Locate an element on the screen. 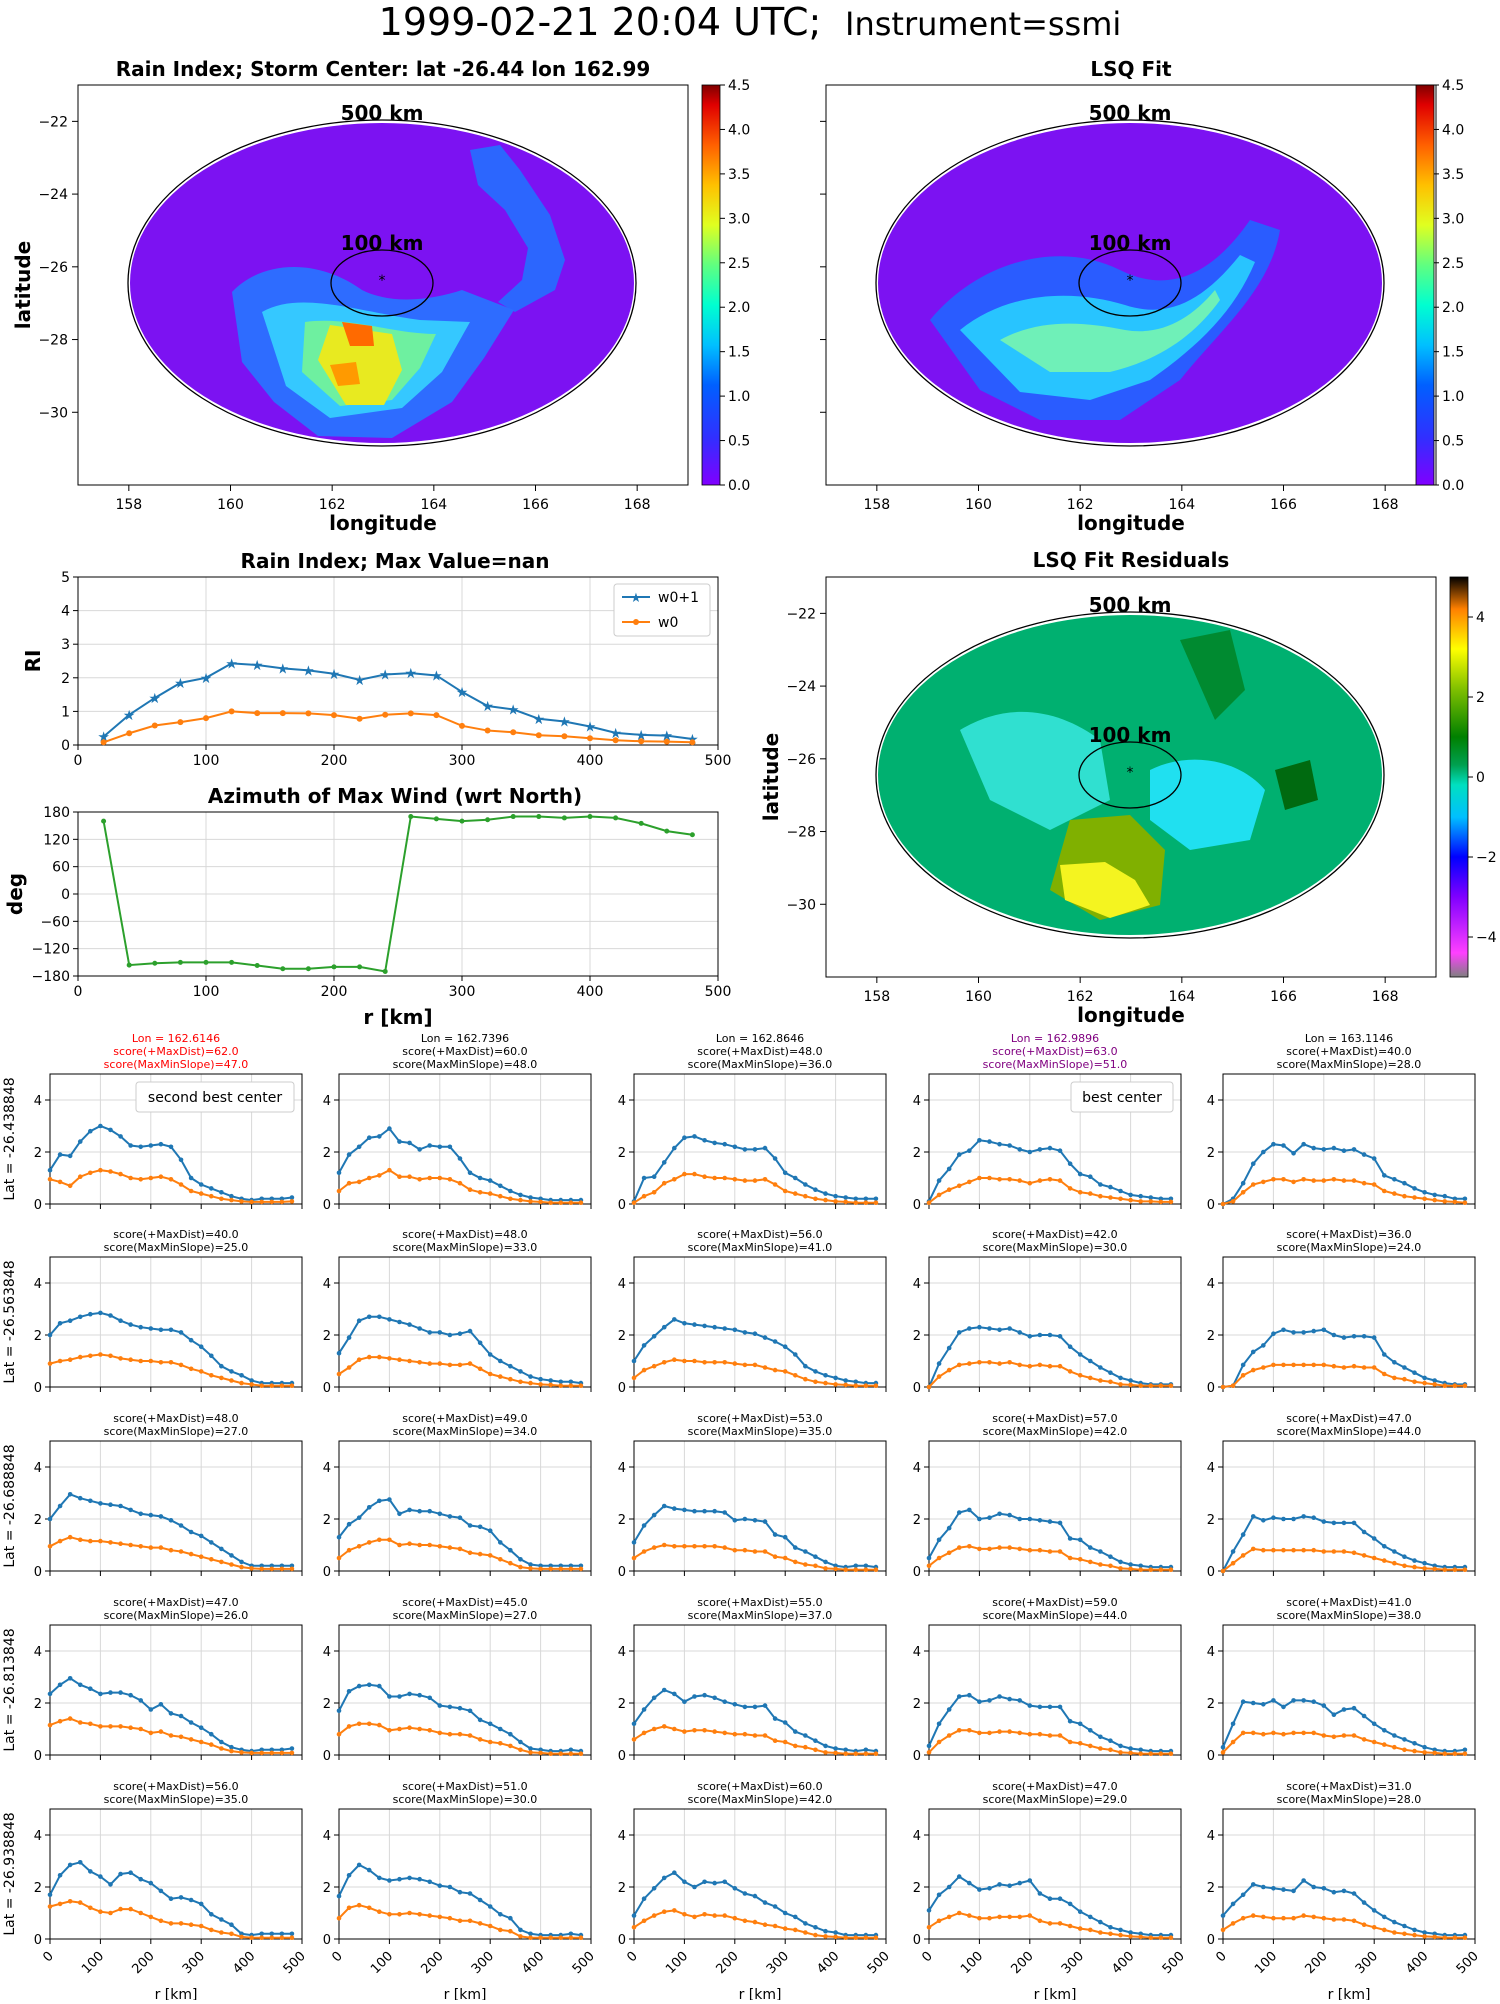 The image size is (1500, 2004). y-tick-label: 120 is located at coordinates (56, 840).